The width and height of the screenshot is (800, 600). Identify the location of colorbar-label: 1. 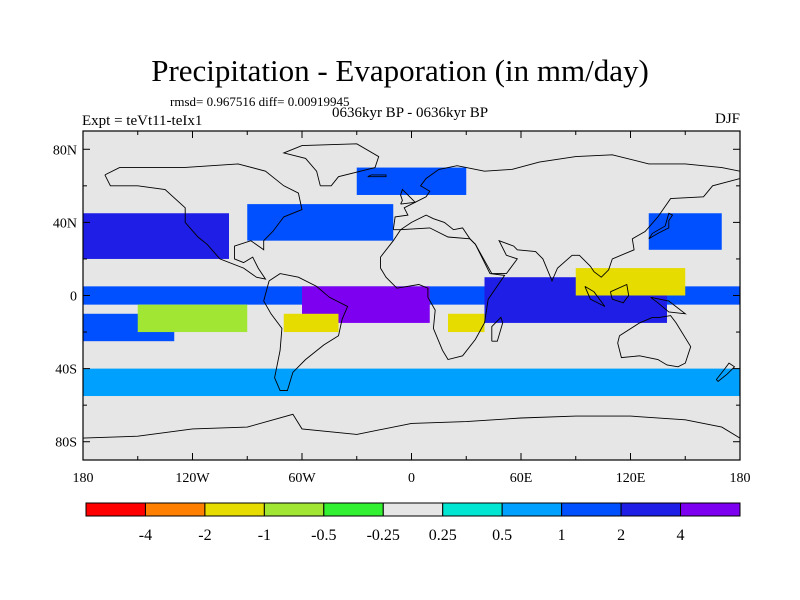
(562, 535).